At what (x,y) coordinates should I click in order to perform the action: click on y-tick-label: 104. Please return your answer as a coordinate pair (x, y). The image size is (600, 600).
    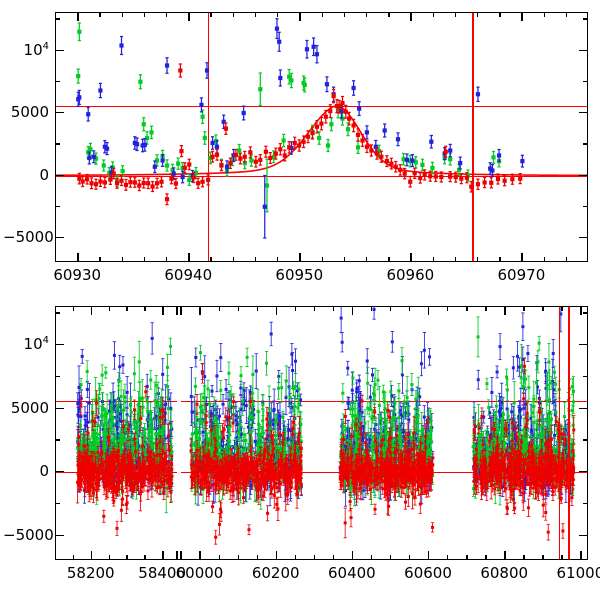
    Looking at the image, I should click on (36, 49).